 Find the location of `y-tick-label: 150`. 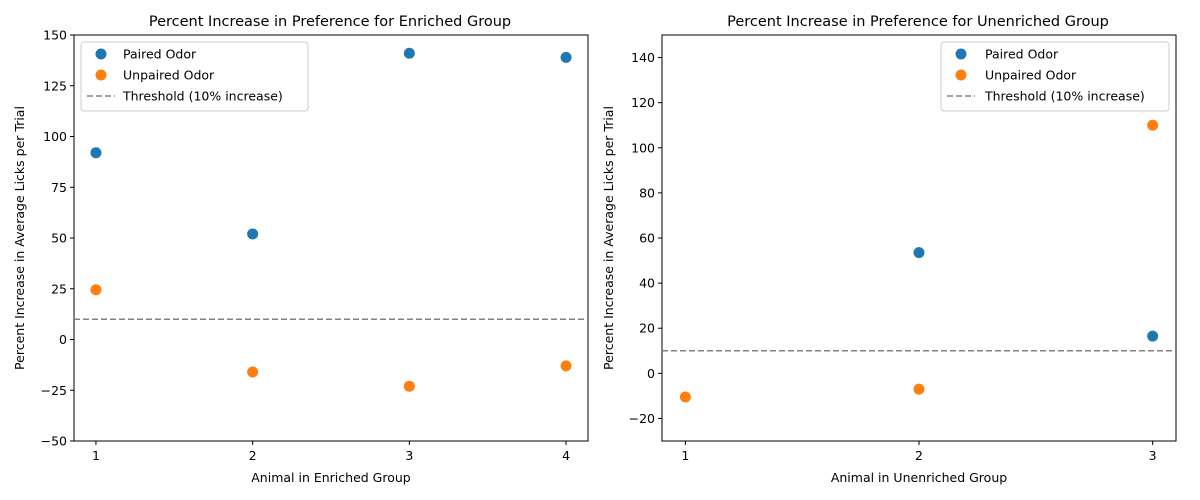

y-tick-label: 150 is located at coordinates (55, 35).